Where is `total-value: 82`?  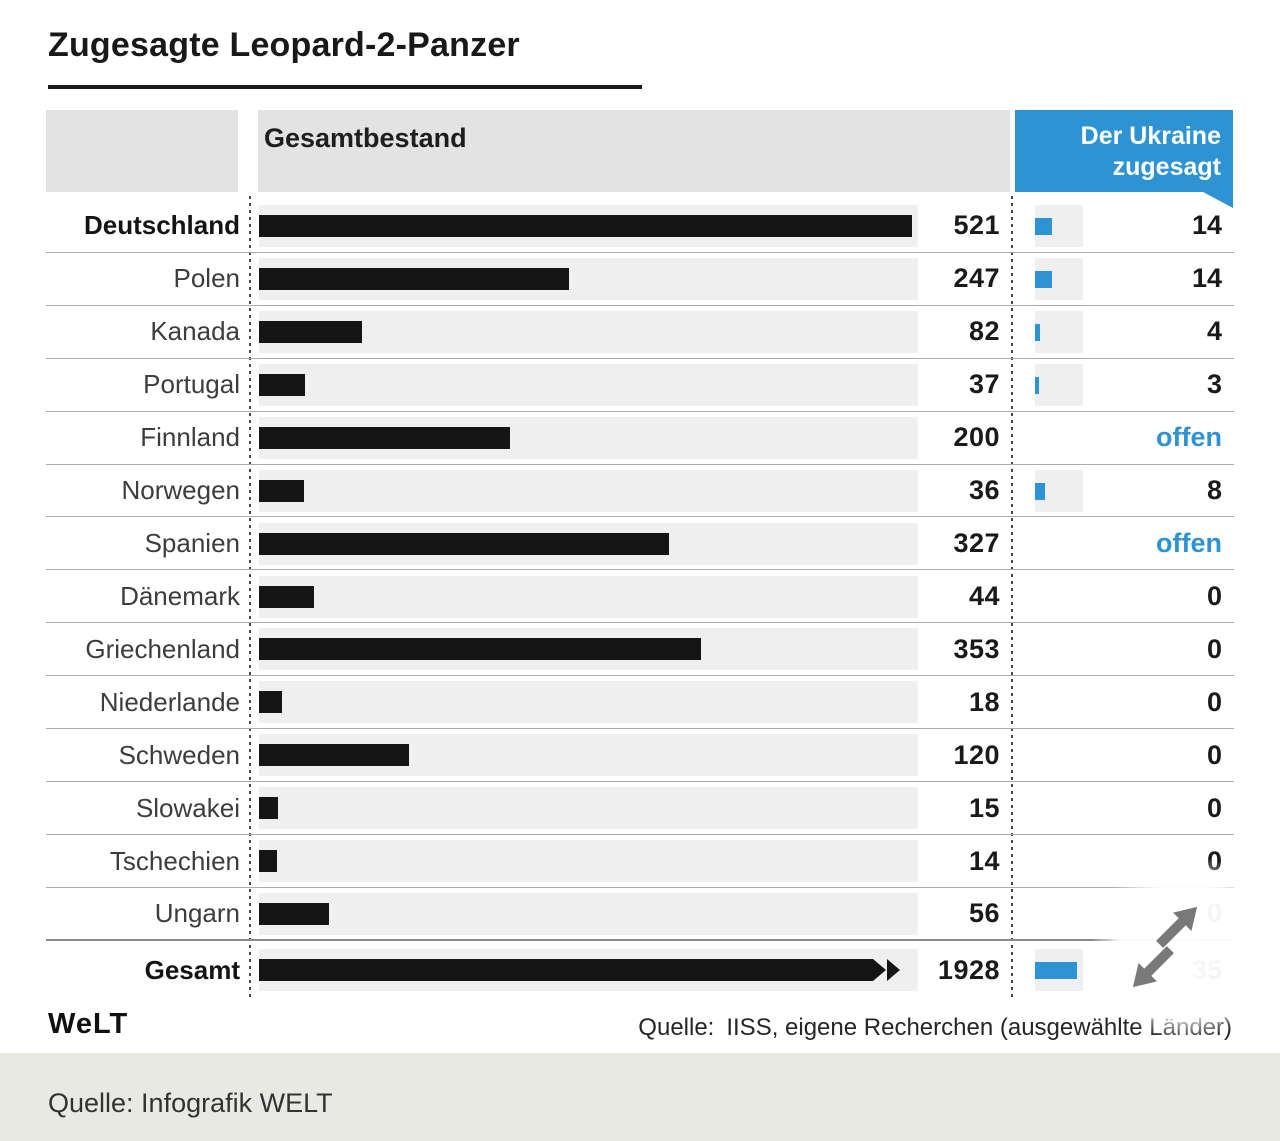 total-value: 82 is located at coordinates (984, 331).